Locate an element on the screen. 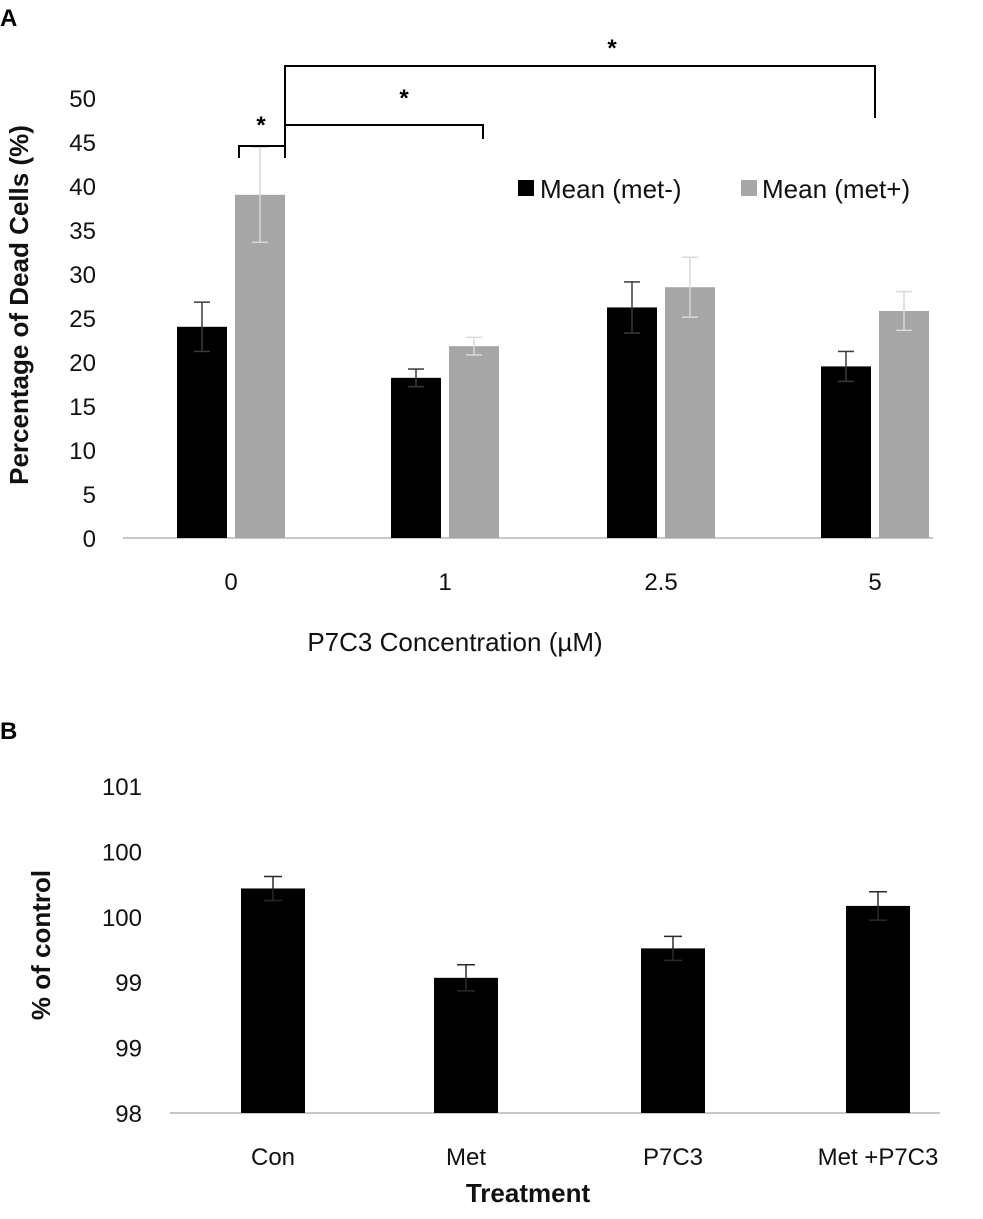  chart-b-bar-met is located at coordinates (466, 1045).